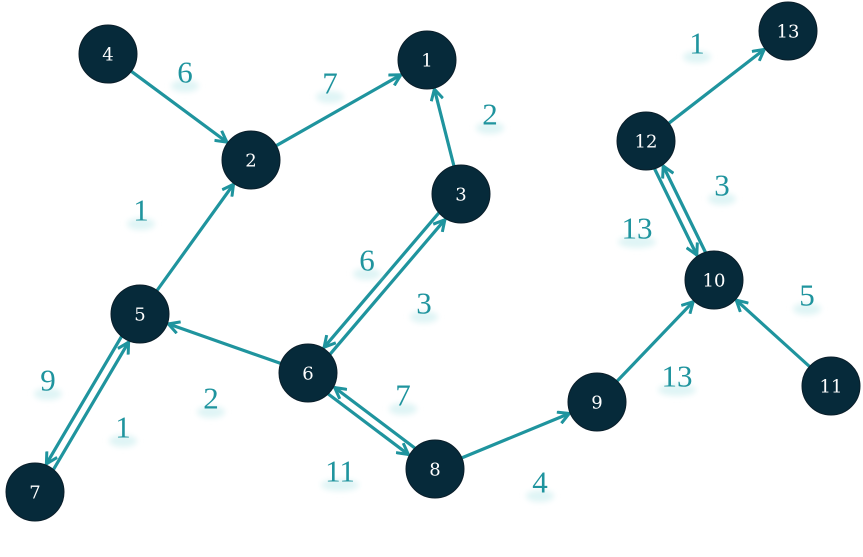 This screenshot has width=863, height=557. I want to click on edge-weight-5-to-7: 9, so click(48, 380).